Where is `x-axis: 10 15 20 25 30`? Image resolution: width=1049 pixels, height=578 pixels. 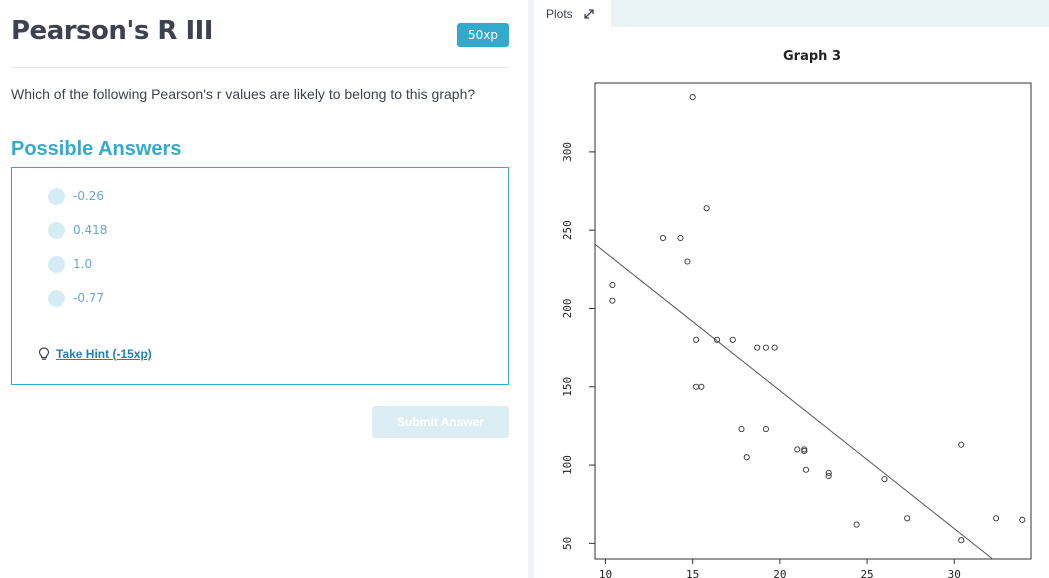
x-axis: 10 15 20 25 30 is located at coordinates (780, 568).